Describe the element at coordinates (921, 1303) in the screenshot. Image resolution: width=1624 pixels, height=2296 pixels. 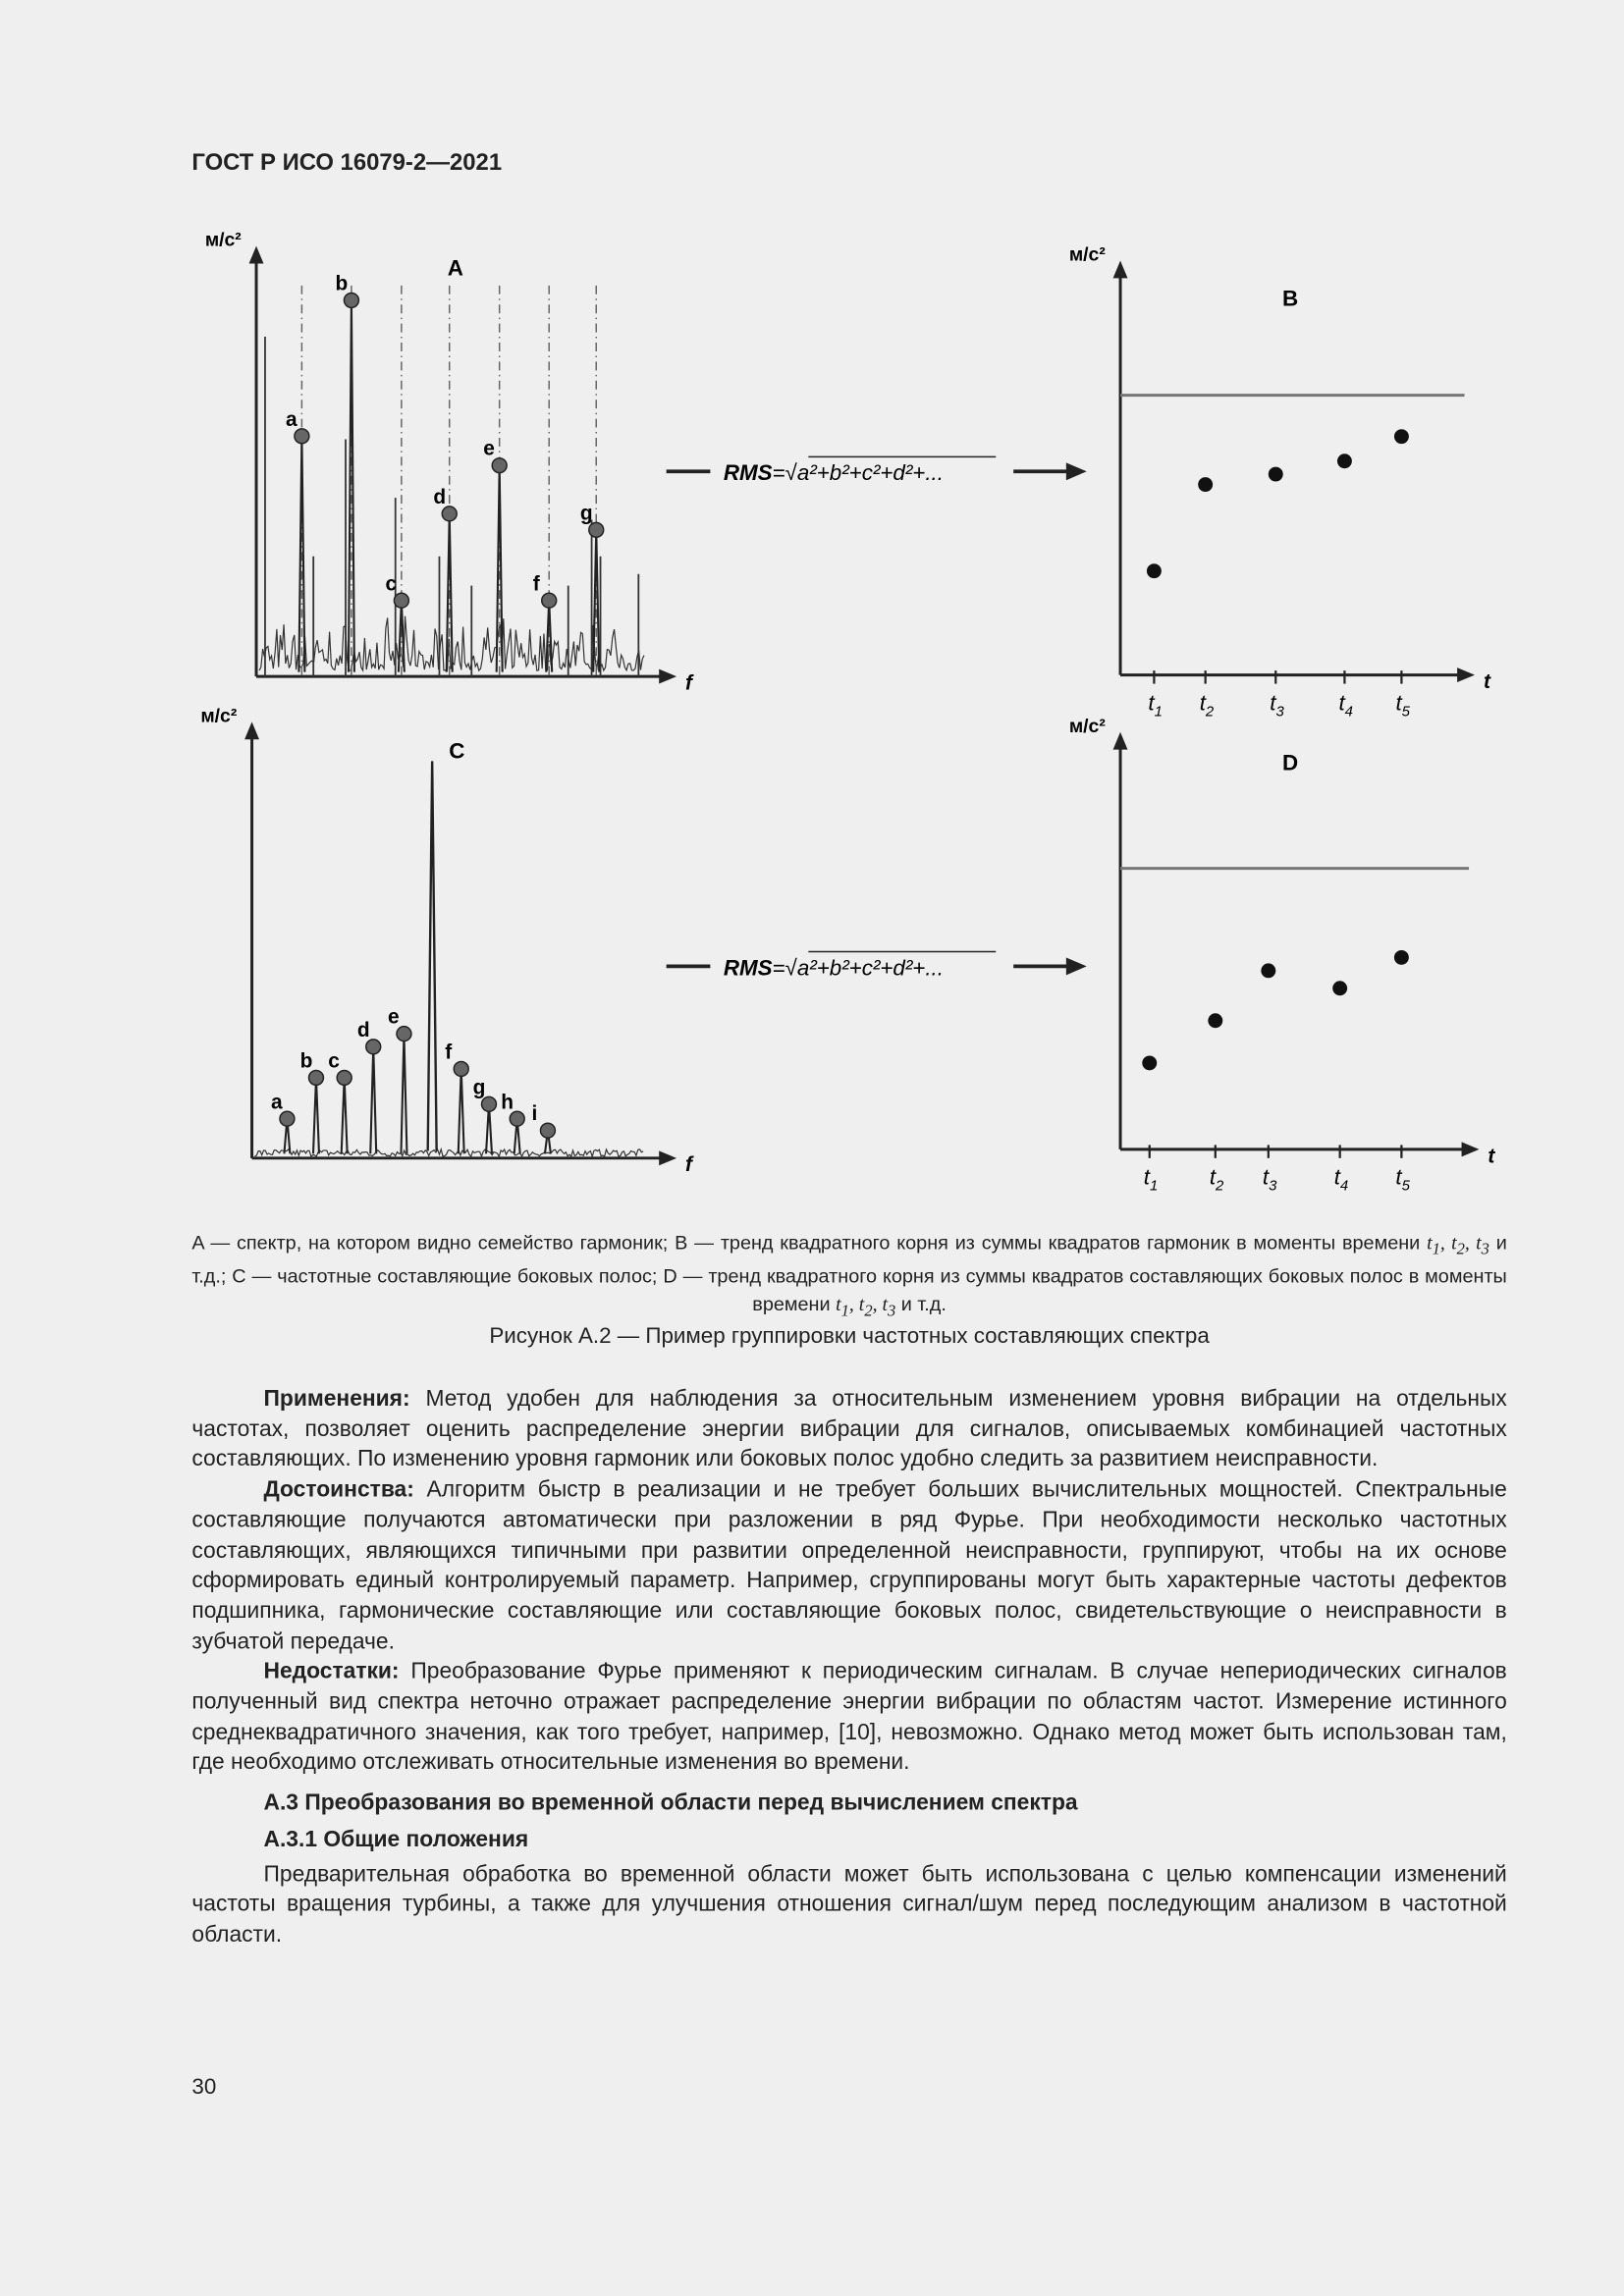
I see `caption-part: и т.д.` at that location.